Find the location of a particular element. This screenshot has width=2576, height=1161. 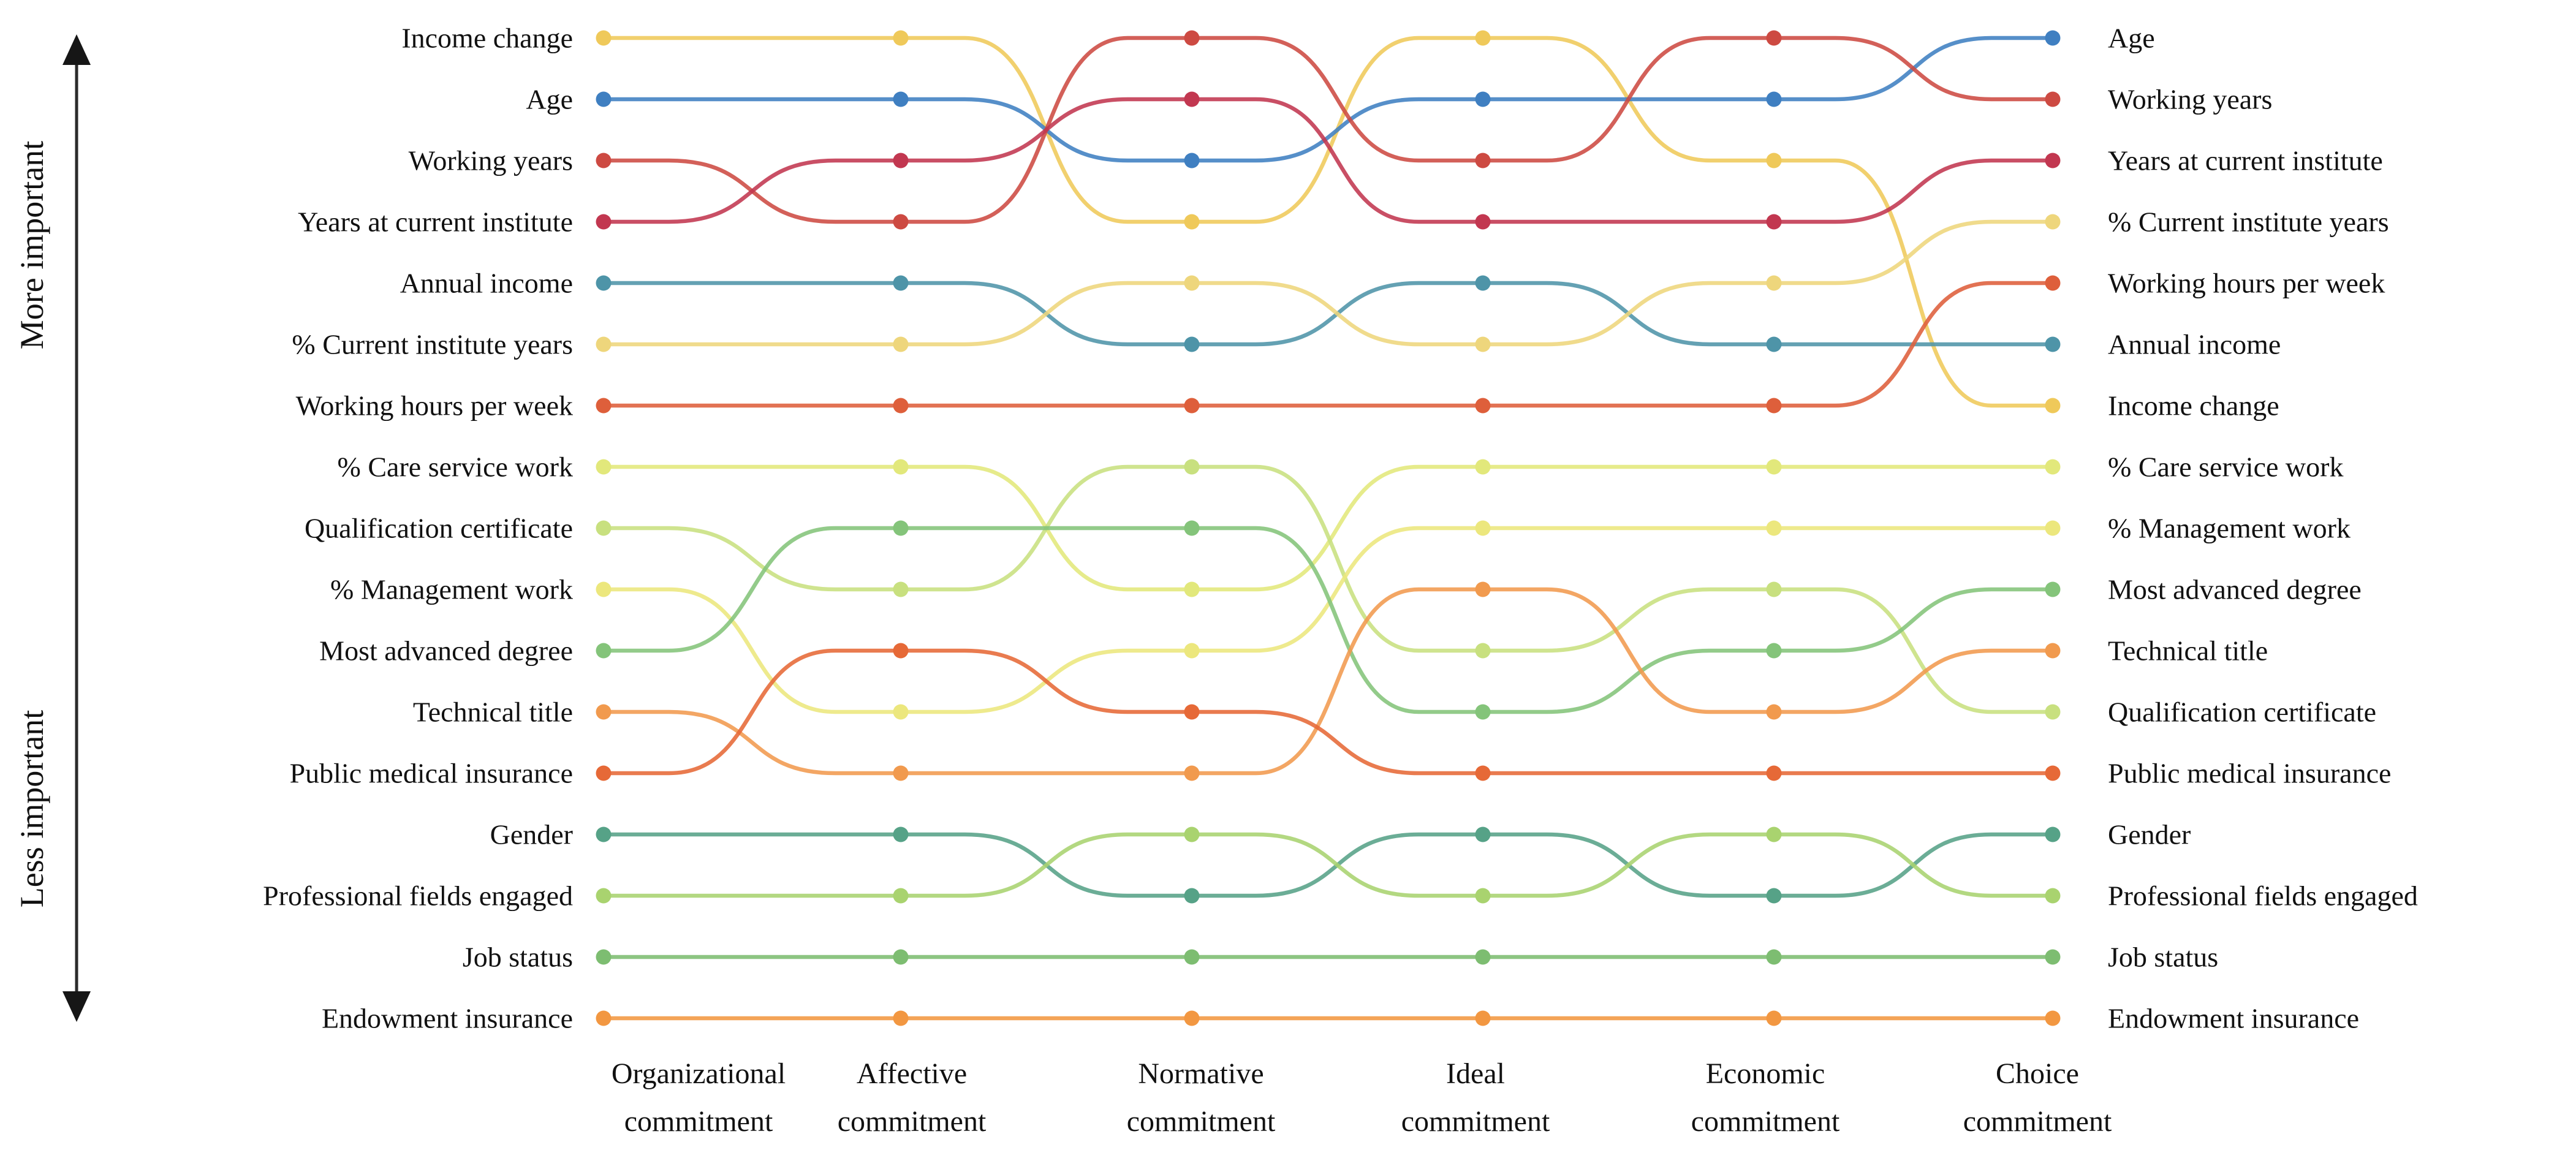

arrow-down-icon is located at coordinates (77, 1006).